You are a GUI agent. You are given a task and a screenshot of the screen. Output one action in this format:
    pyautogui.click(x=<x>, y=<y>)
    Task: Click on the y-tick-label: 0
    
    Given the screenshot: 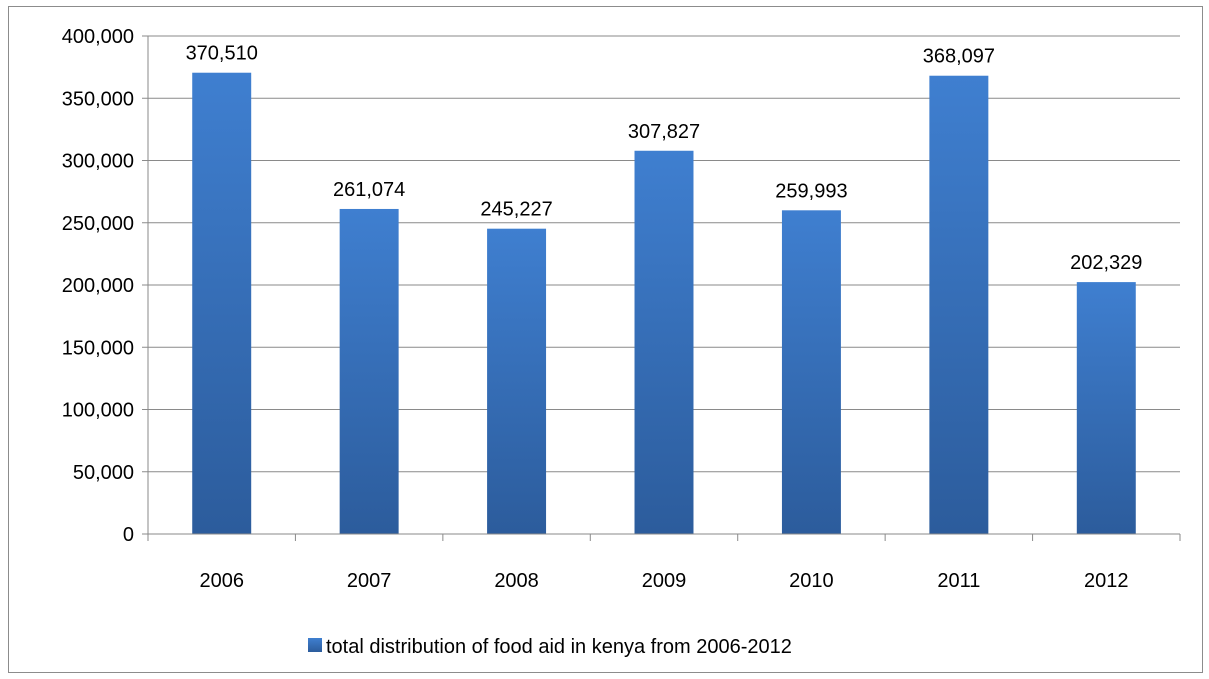 What is the action you would take?
    pyautogui.click(x=128, y=535)
    